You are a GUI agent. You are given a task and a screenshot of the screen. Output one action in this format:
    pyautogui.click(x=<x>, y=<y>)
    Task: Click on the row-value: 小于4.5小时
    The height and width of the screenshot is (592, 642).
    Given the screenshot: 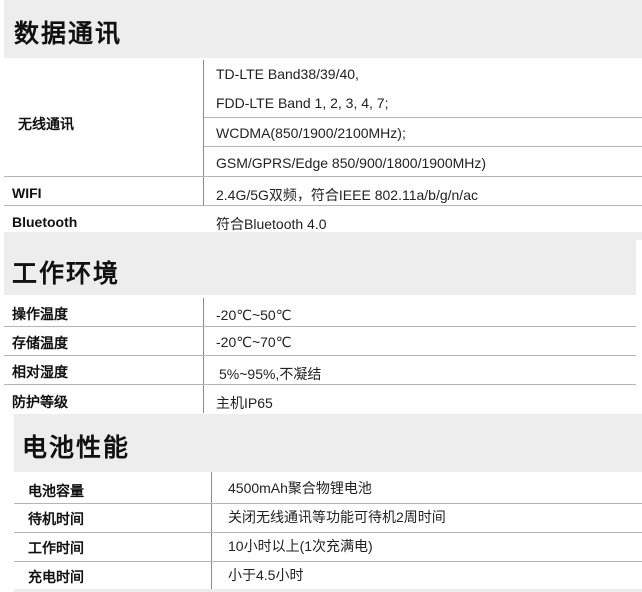 What is the action you would take?
    pyautogui.click(x=266, y=575)
    